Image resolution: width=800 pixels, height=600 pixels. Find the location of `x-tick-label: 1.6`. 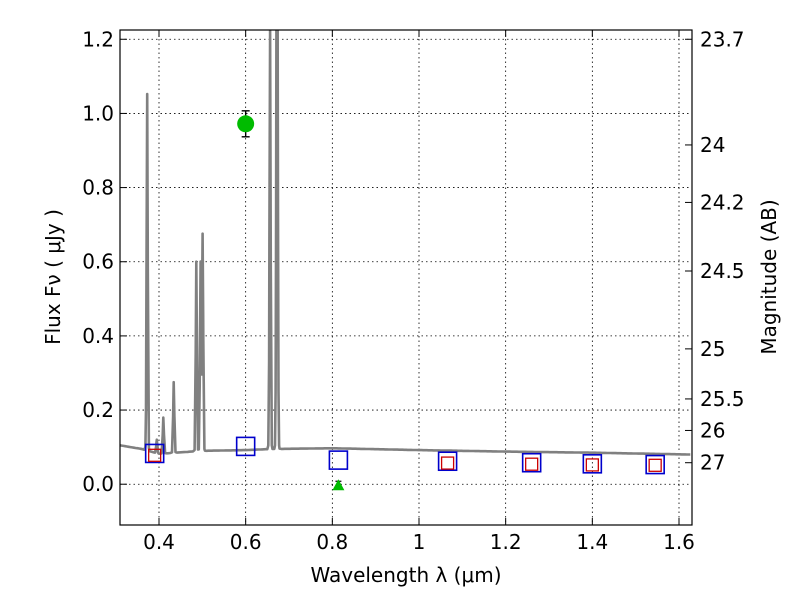

x-tick-label: 1.6 is located at coordinates (679, 542).